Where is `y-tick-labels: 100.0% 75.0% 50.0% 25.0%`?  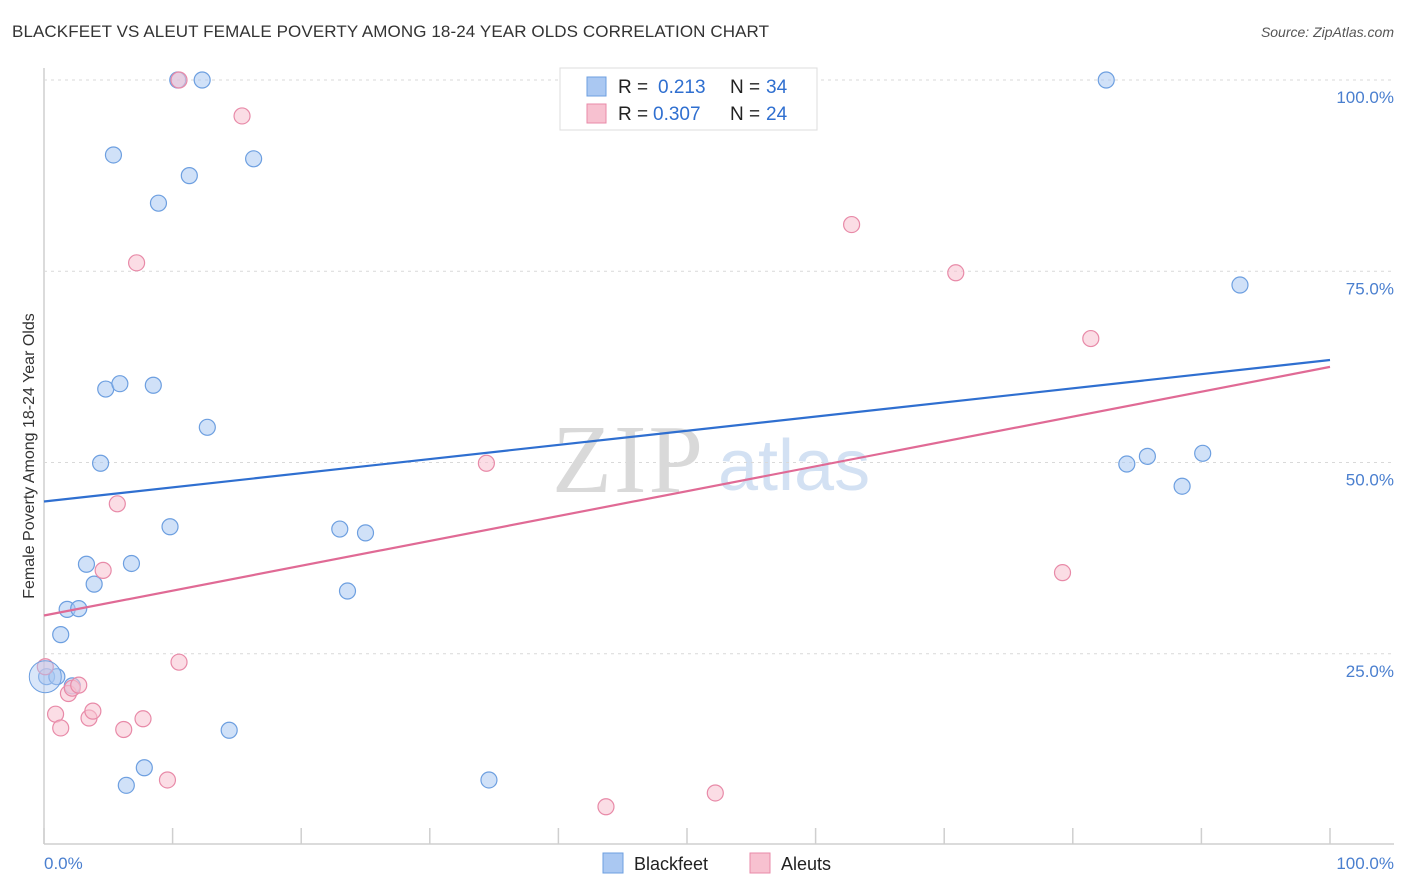 y-tick-labels: 100.0% 75.0% 50.0% 25.0% is located at coordinates (1365, 384).